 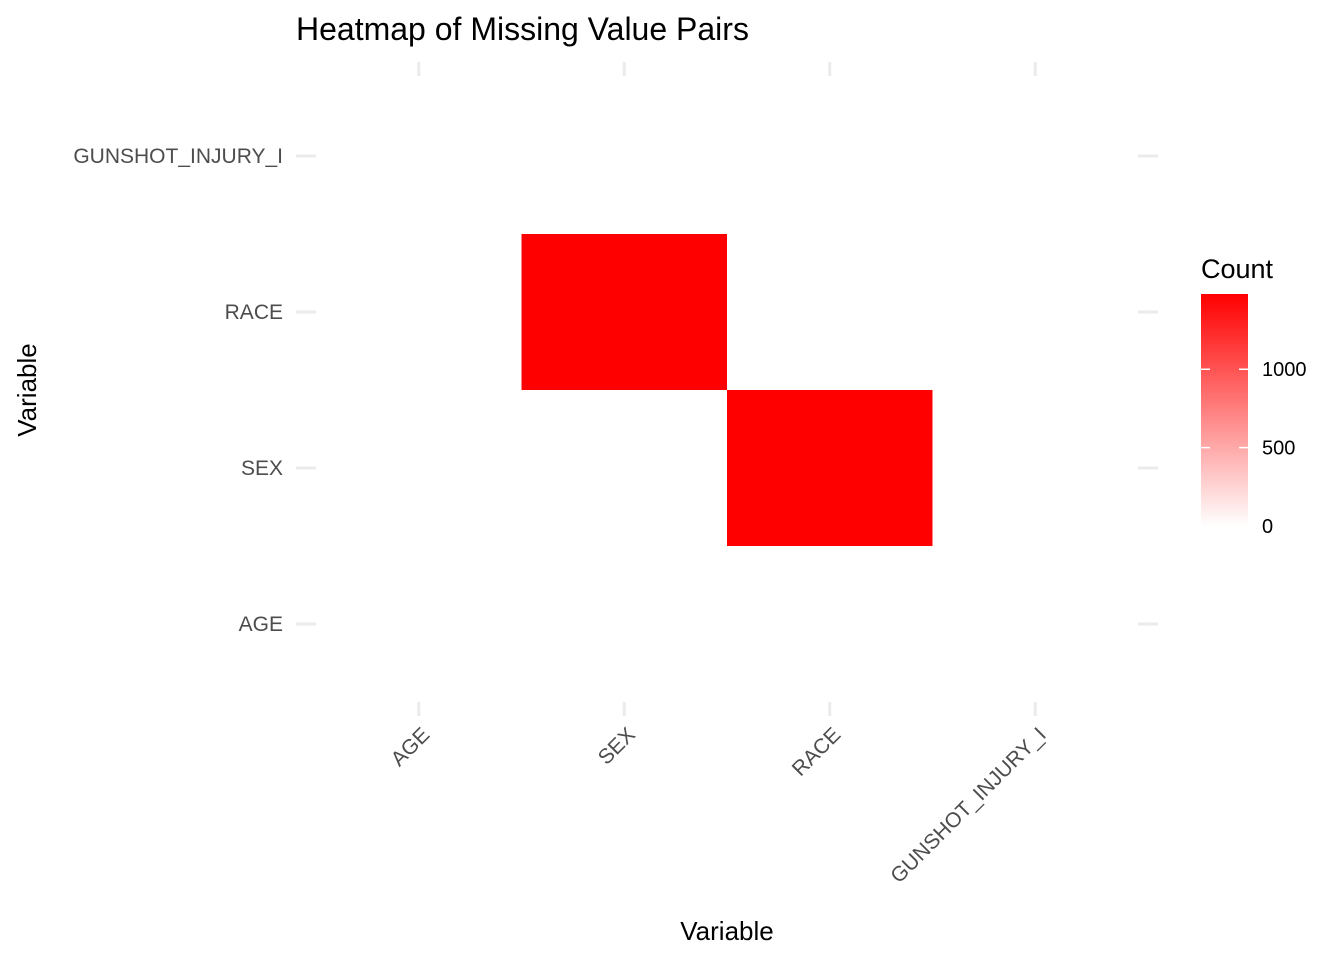 What do you see at coordinates (968, 805) in the screenshot?
I see `x-tick-label-gunshot-injury-i: GUNSHOT_INJURY_I` at bounding box center [968, 805].